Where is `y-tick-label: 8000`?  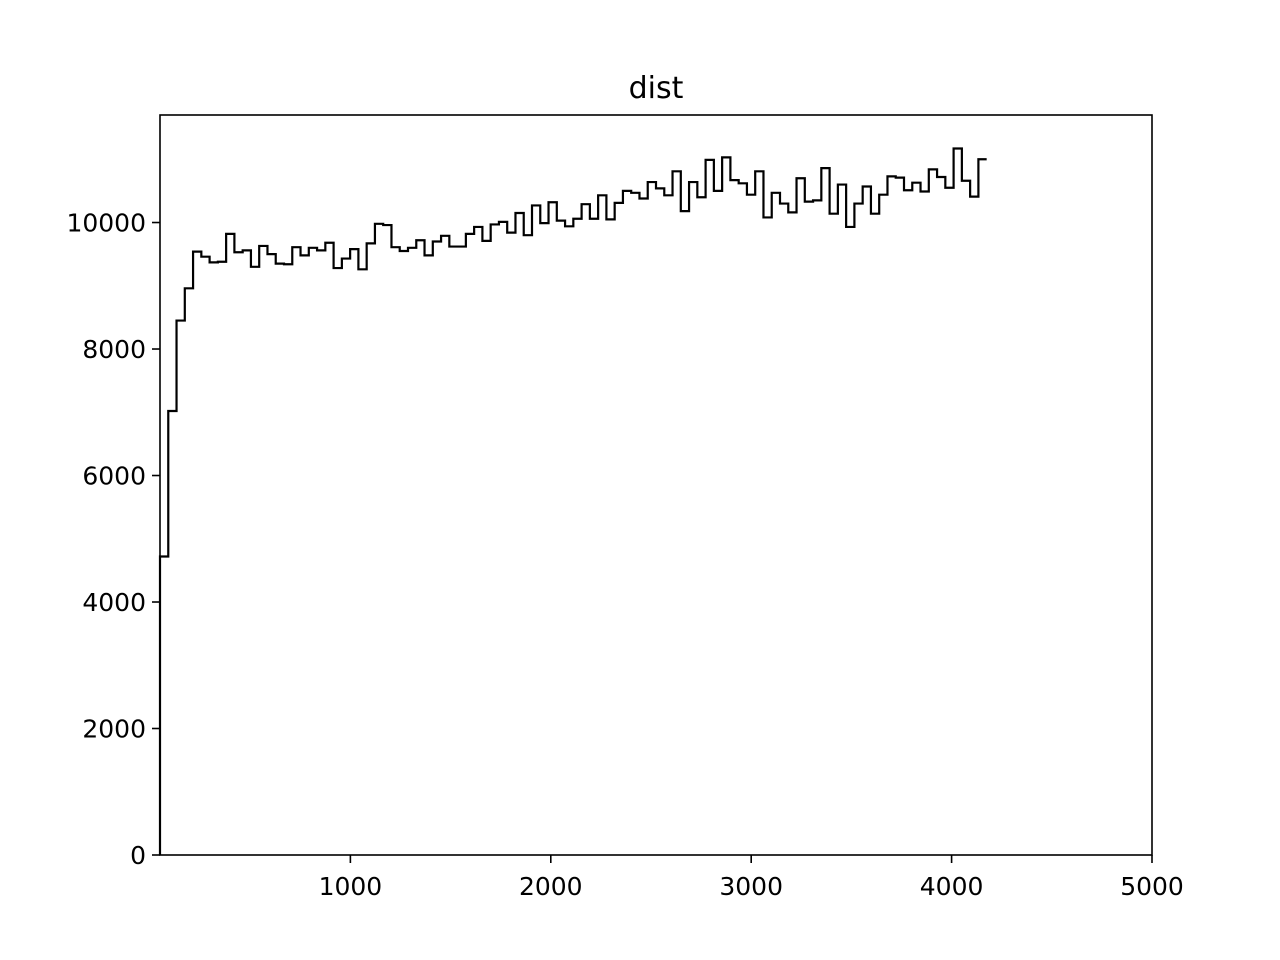 y-tick-label: 8000 is located at coordinates (114, 349).